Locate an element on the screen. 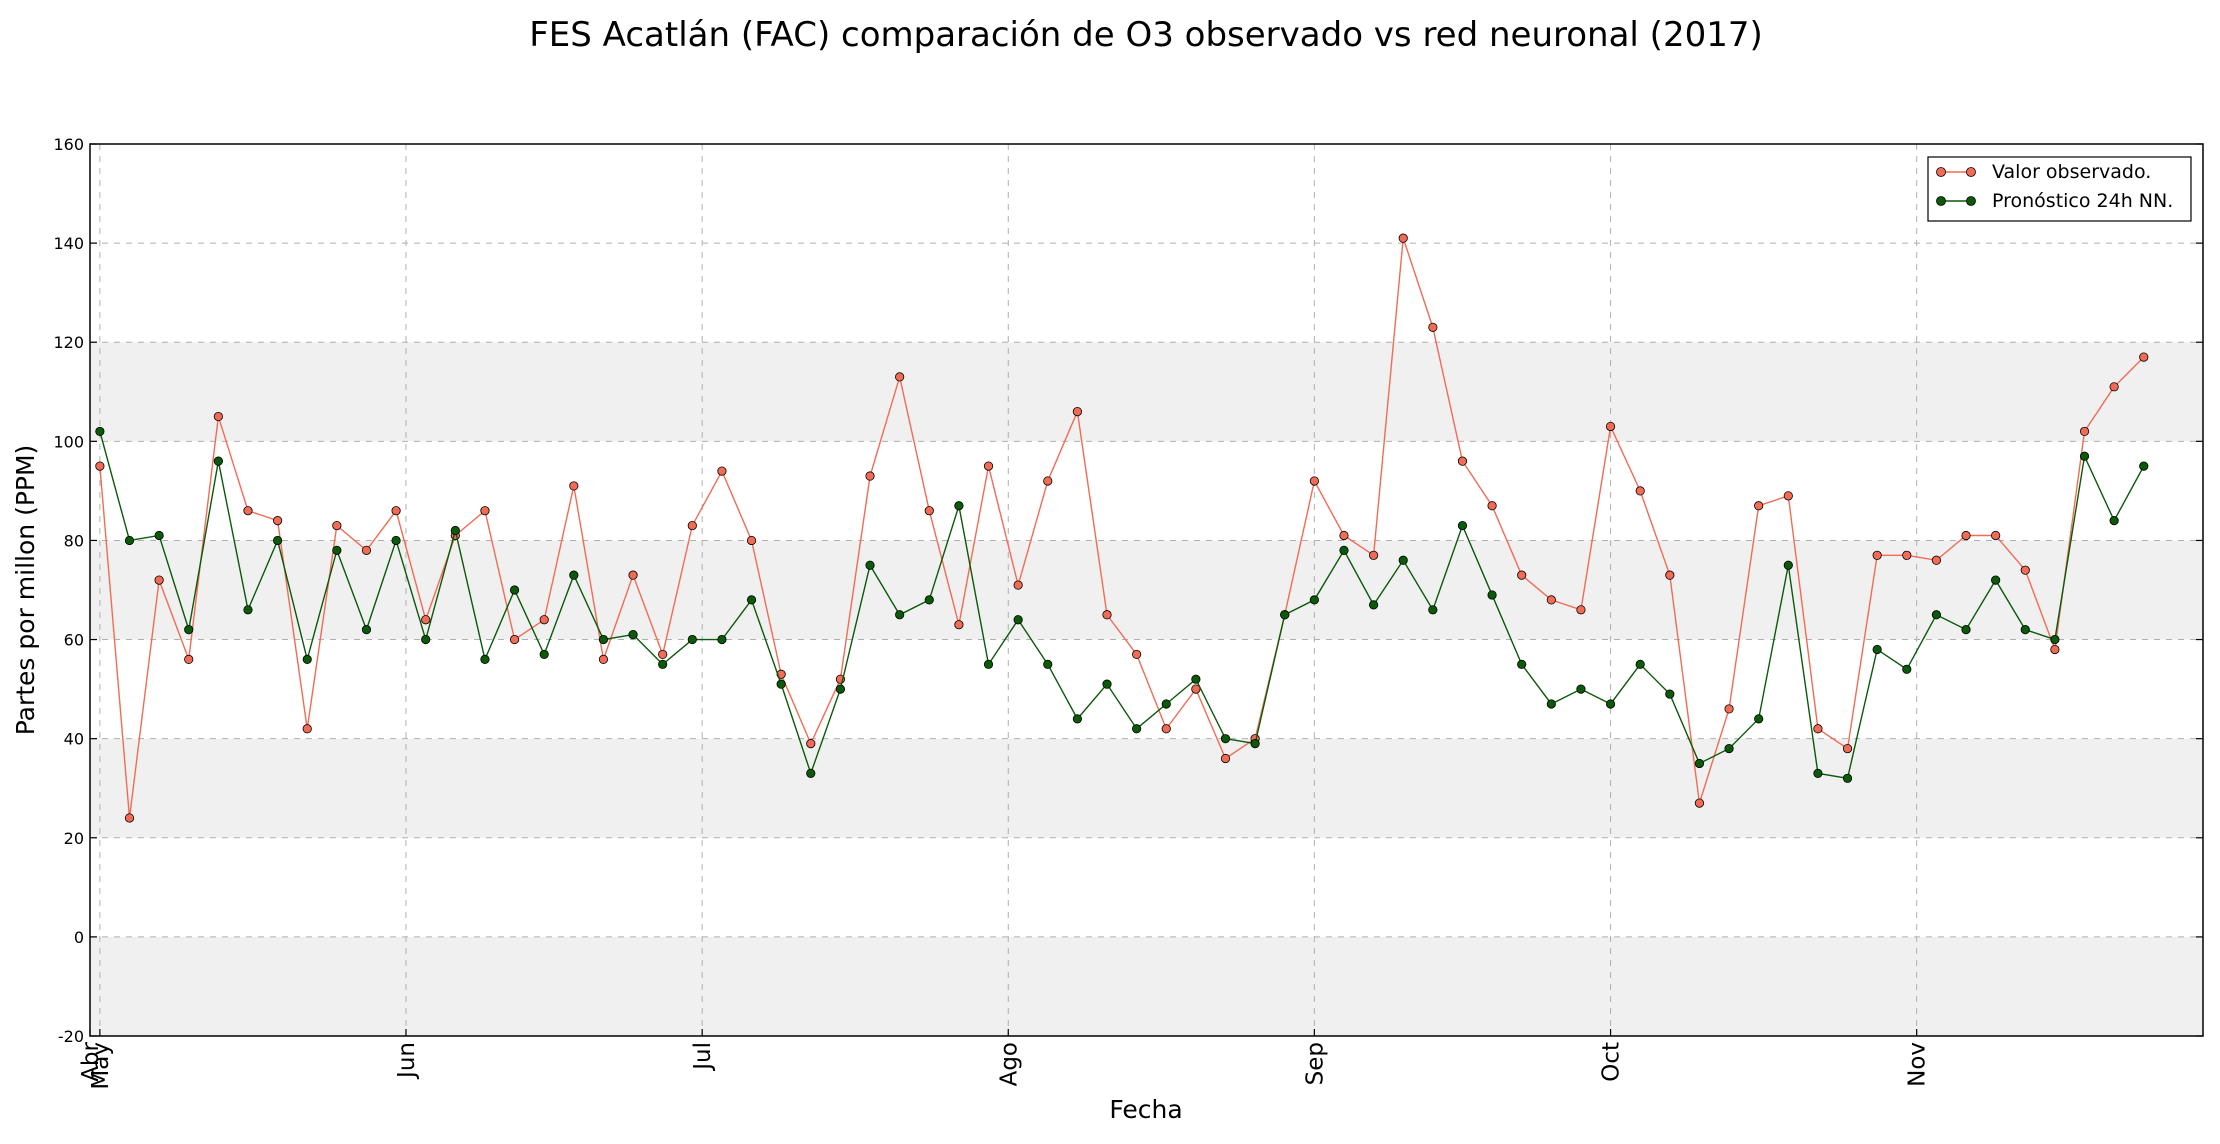 The image size is (2220, 1144). legend: Valor observado. Pronóstico 24h NN. is located at coordinates (2059, 189).